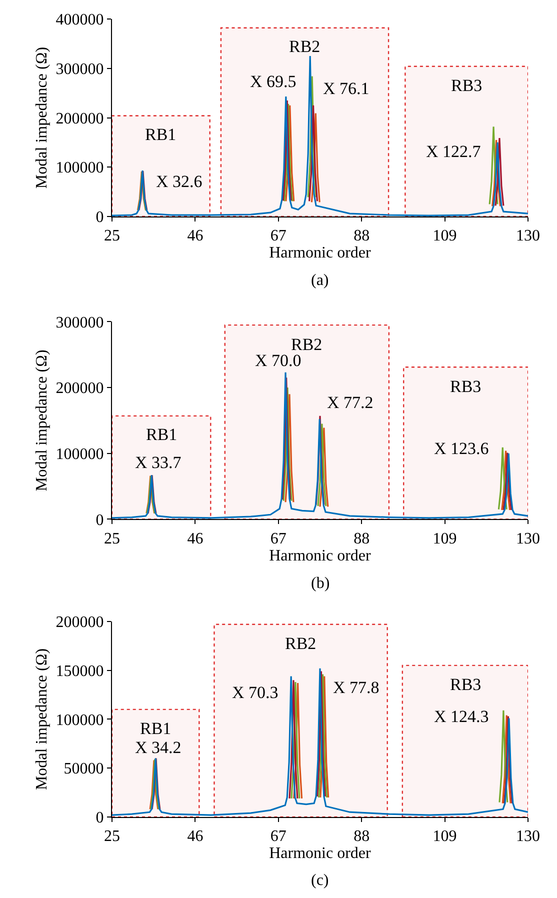 This screenshot has width=557, height=898. Describe the element at coordinates (350, 402) in the screenshot. I see `annotation: X 77.2` at that location.